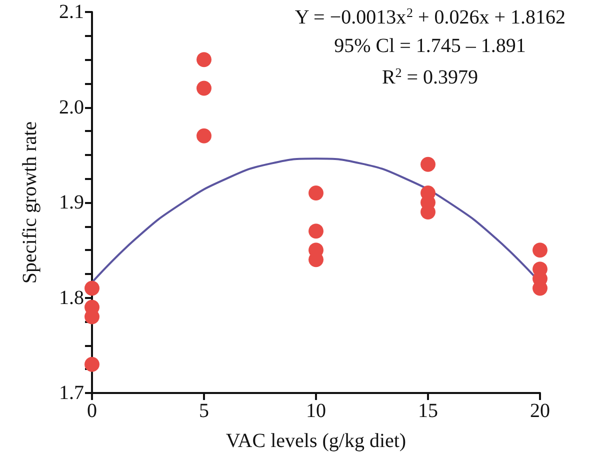 This screenshot has height=475, width=600. What do you see at coordinates (204, 411) in the screenshot?
I see `x-tick-label: 5` at bounding box center [204, 411].